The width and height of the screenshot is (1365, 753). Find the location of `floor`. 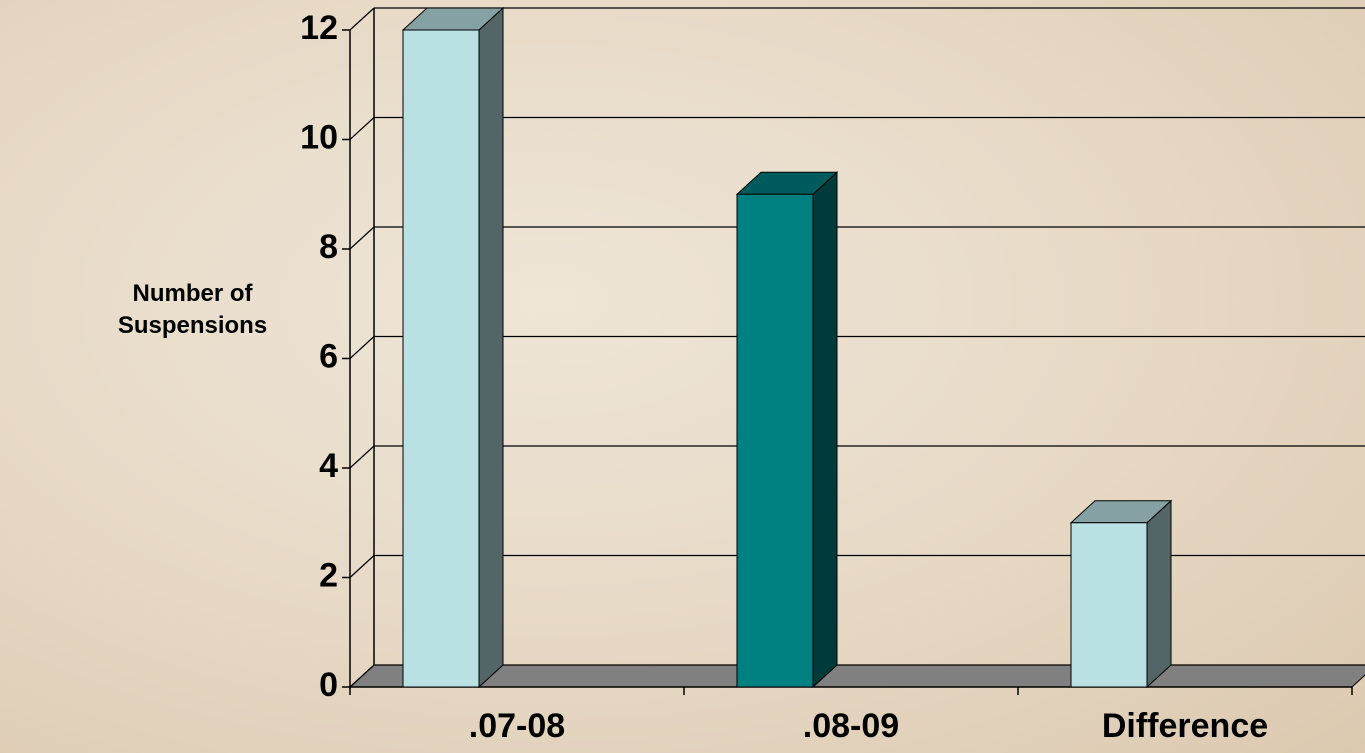

floor is located at coordinates (856, 676).